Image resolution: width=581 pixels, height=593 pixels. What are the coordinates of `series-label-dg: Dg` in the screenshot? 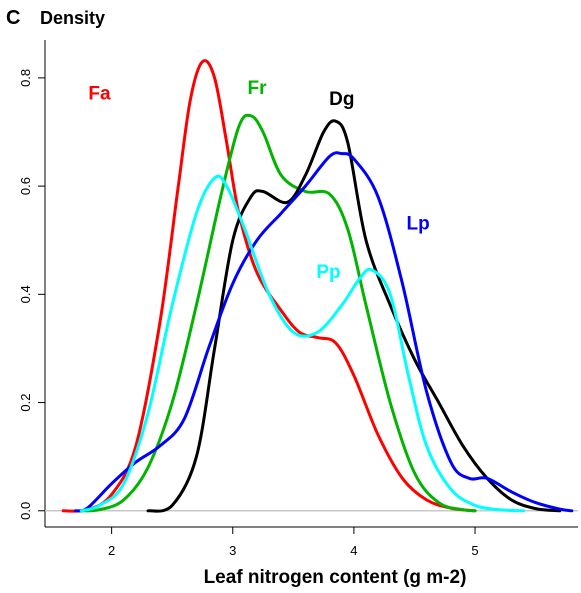 It's located at (341, 99).